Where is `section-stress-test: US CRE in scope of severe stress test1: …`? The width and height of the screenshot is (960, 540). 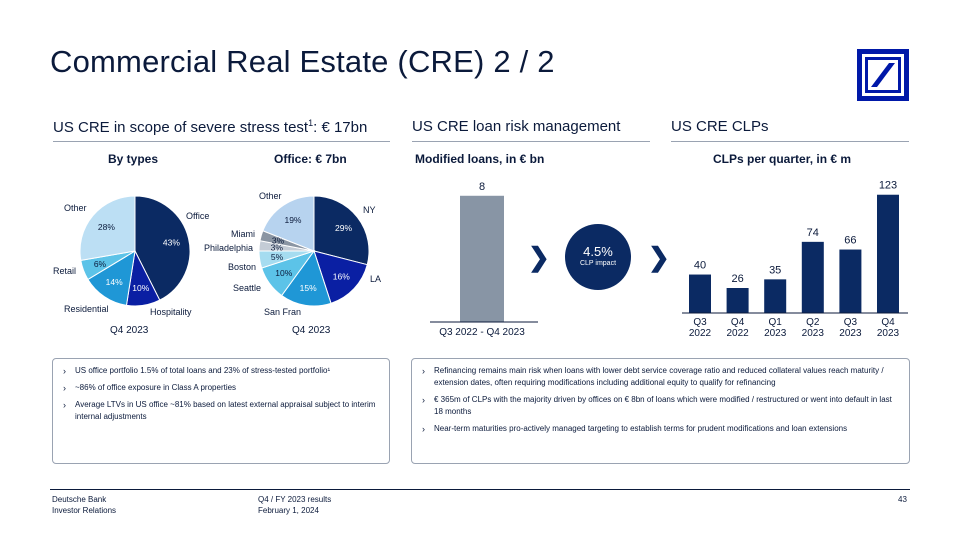 section-stress-test: US CRE in scope of severe stress test1: … is located at coordinates (210, 127).